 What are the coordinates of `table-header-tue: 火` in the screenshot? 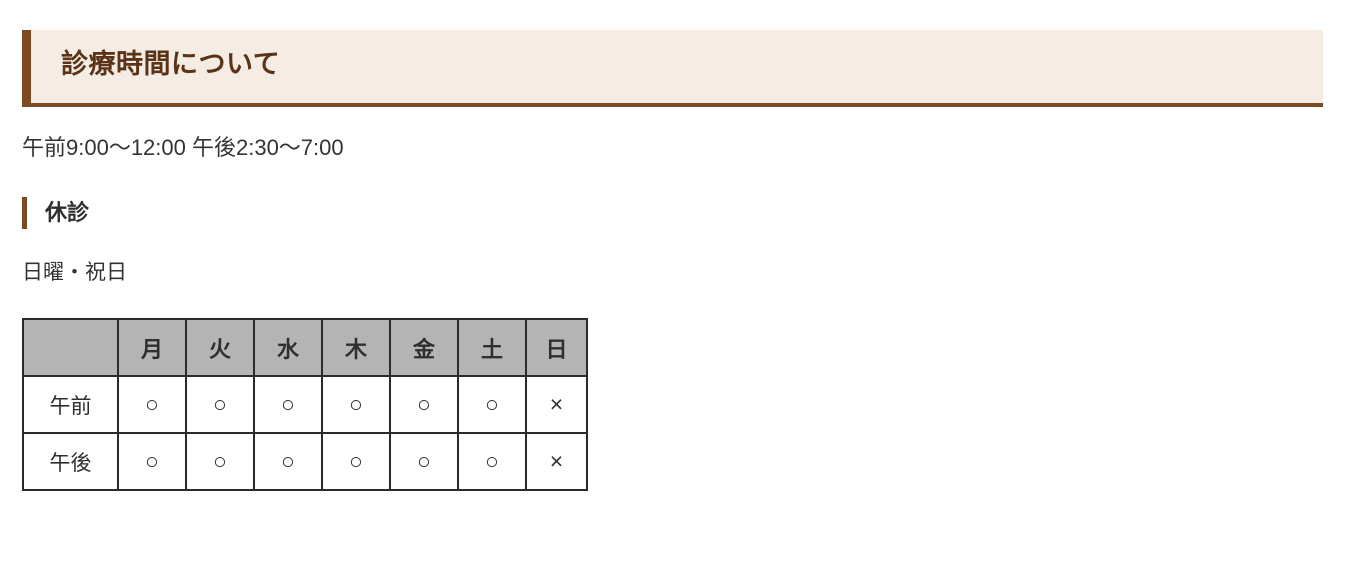 It's located at (220, 347).